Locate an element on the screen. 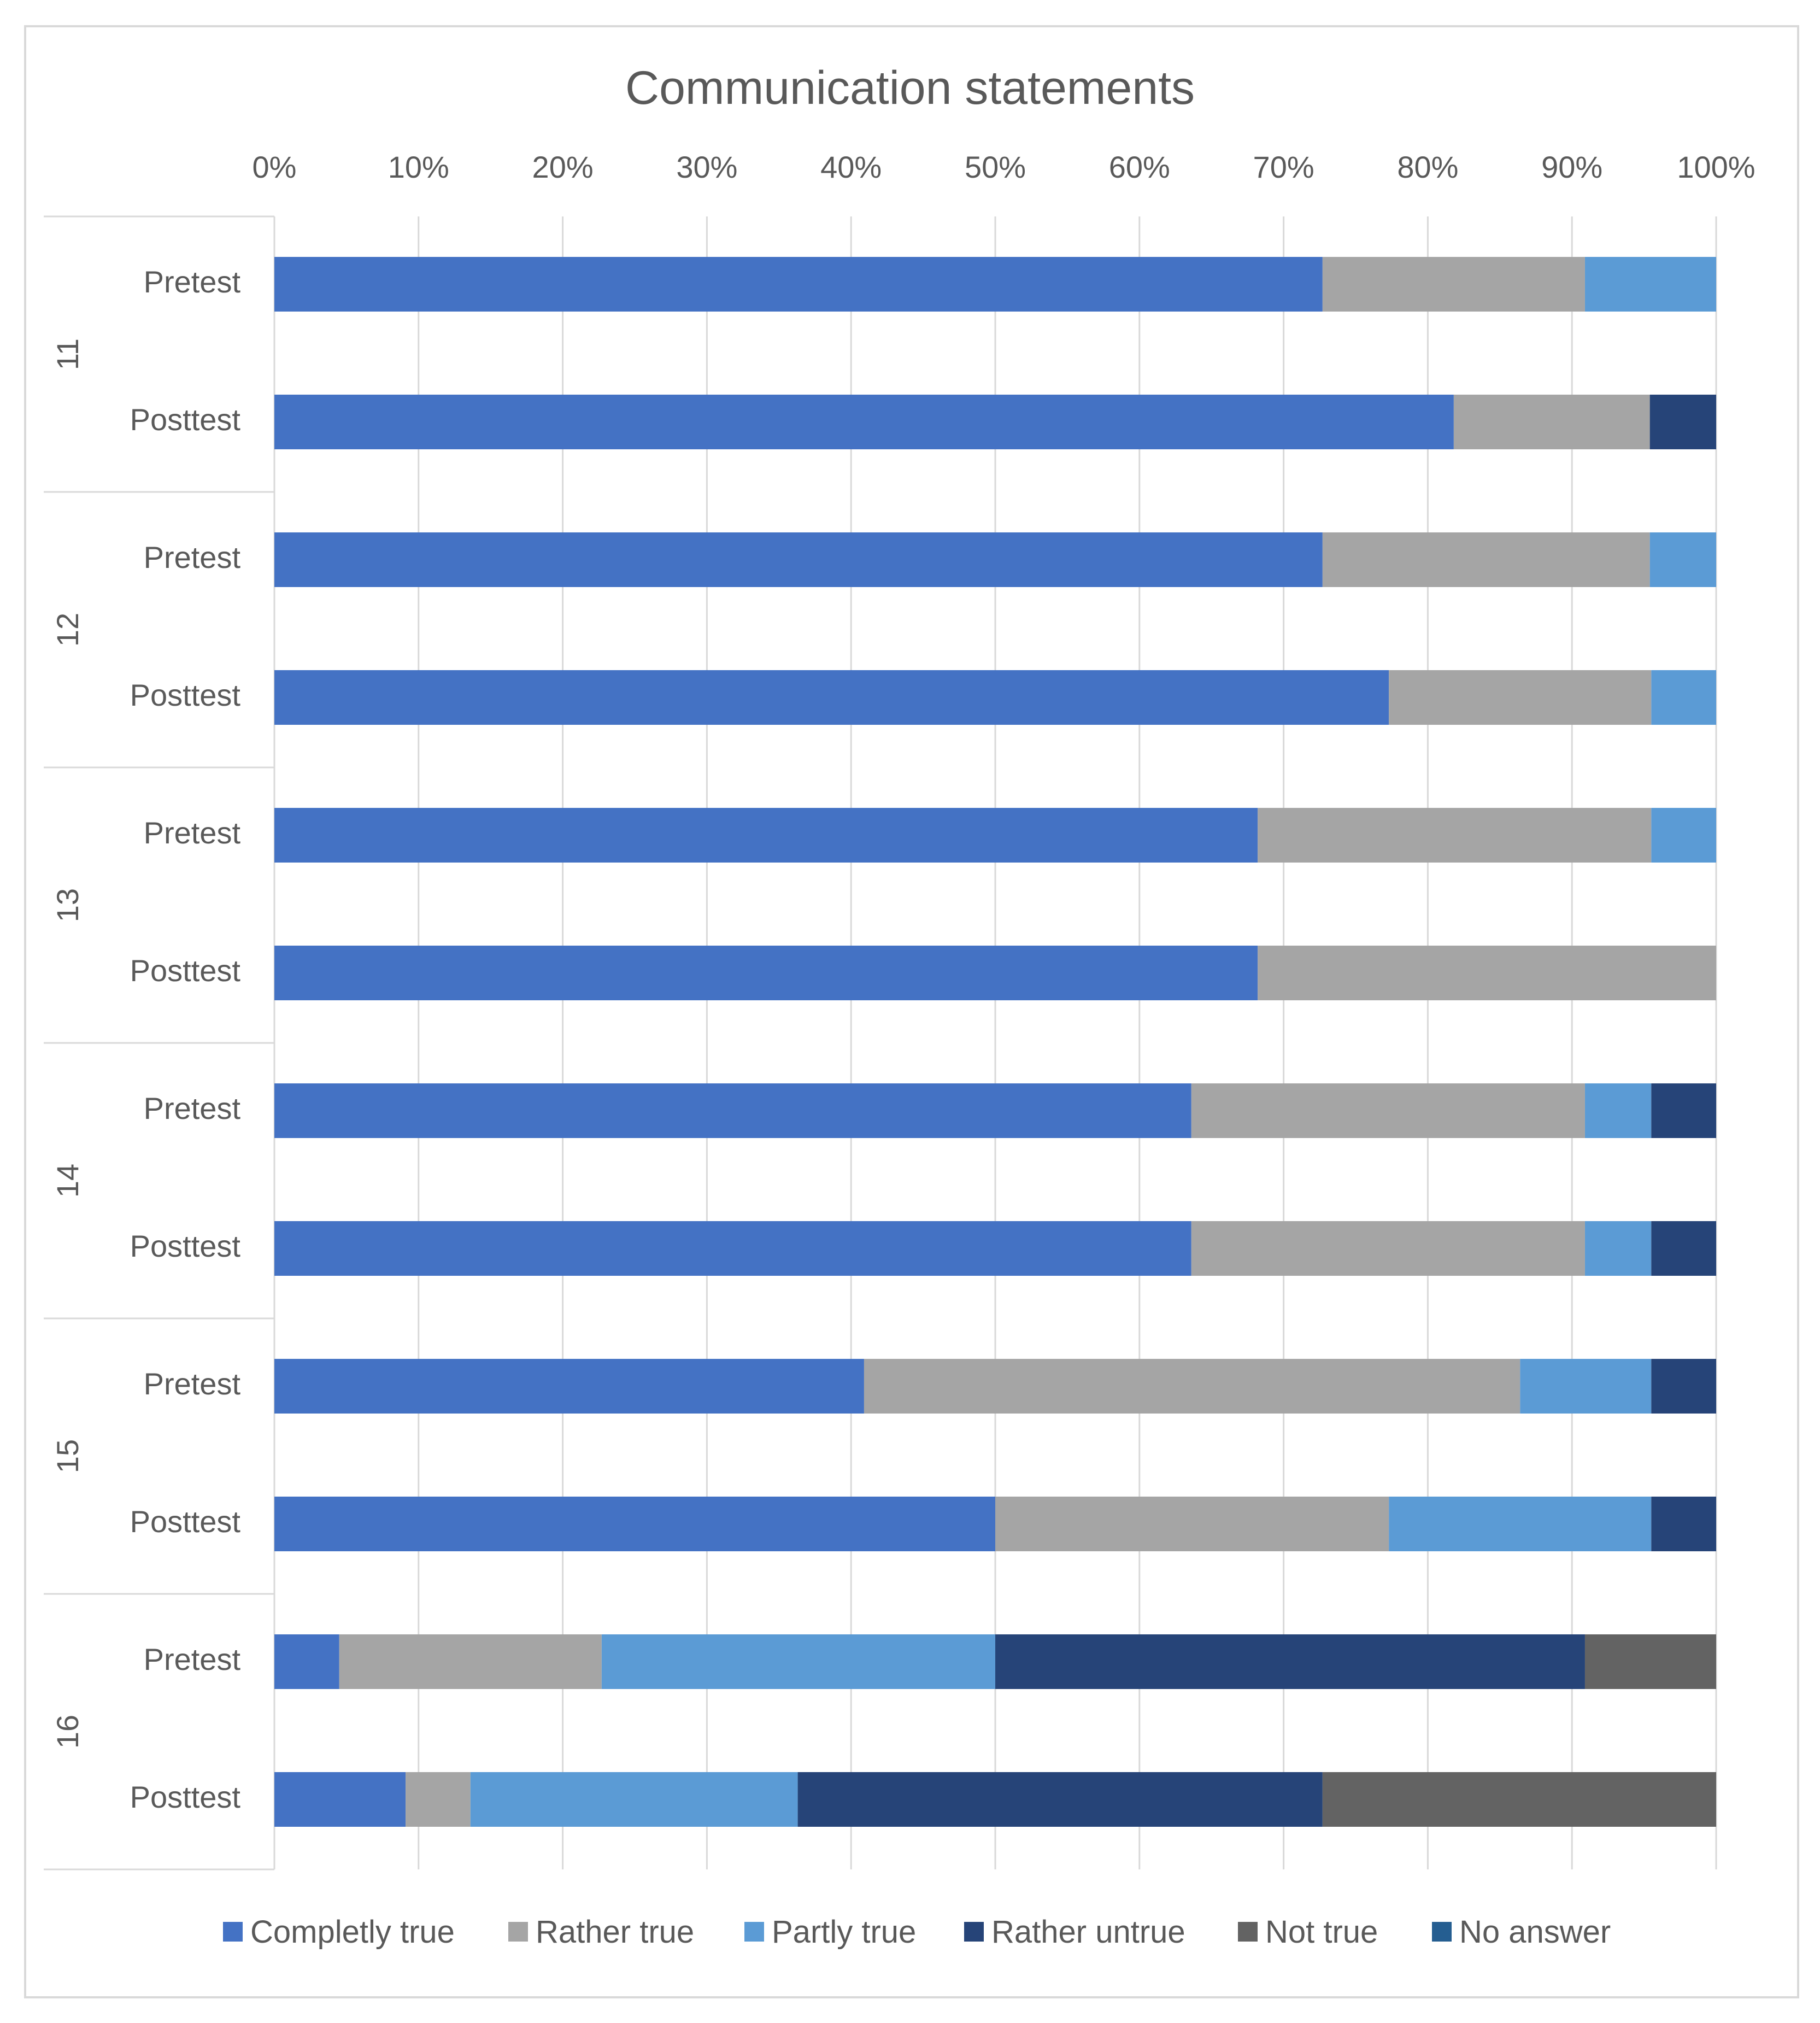  x-tick-label: 60% is located at coordinates (1139, 167).